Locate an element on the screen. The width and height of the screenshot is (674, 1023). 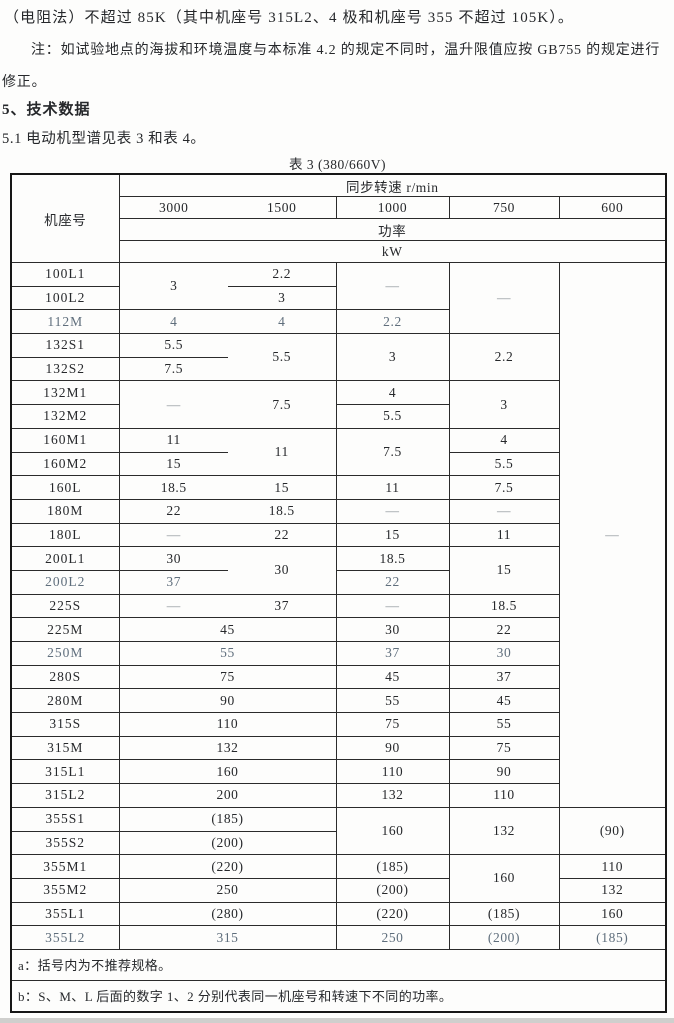
section-heading: 5、技术数据 is located at coordinates (46, 110).